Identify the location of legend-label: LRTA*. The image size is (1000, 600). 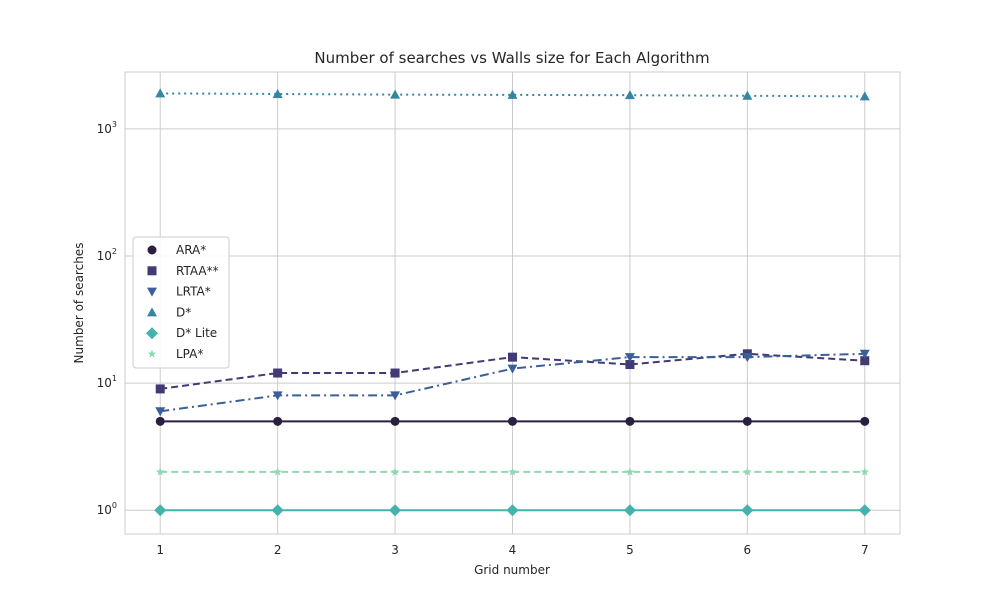
(193, 292).